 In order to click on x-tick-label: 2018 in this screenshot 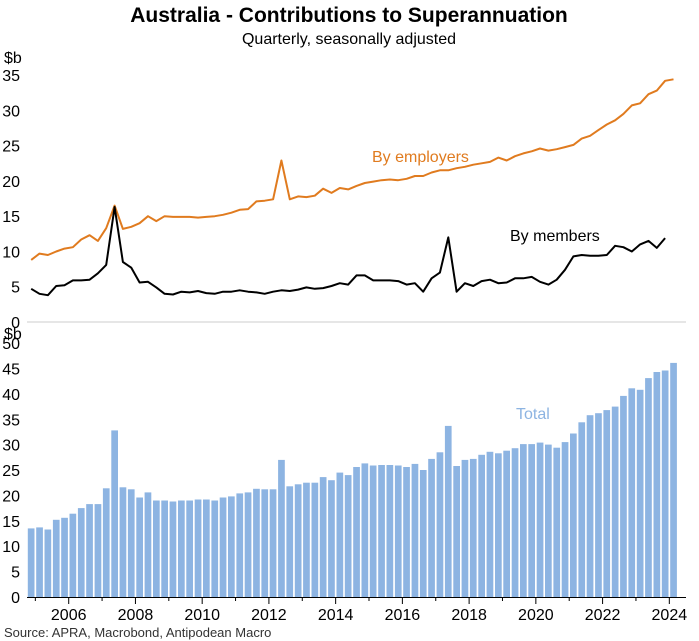, I will do `click(469, 615)`.